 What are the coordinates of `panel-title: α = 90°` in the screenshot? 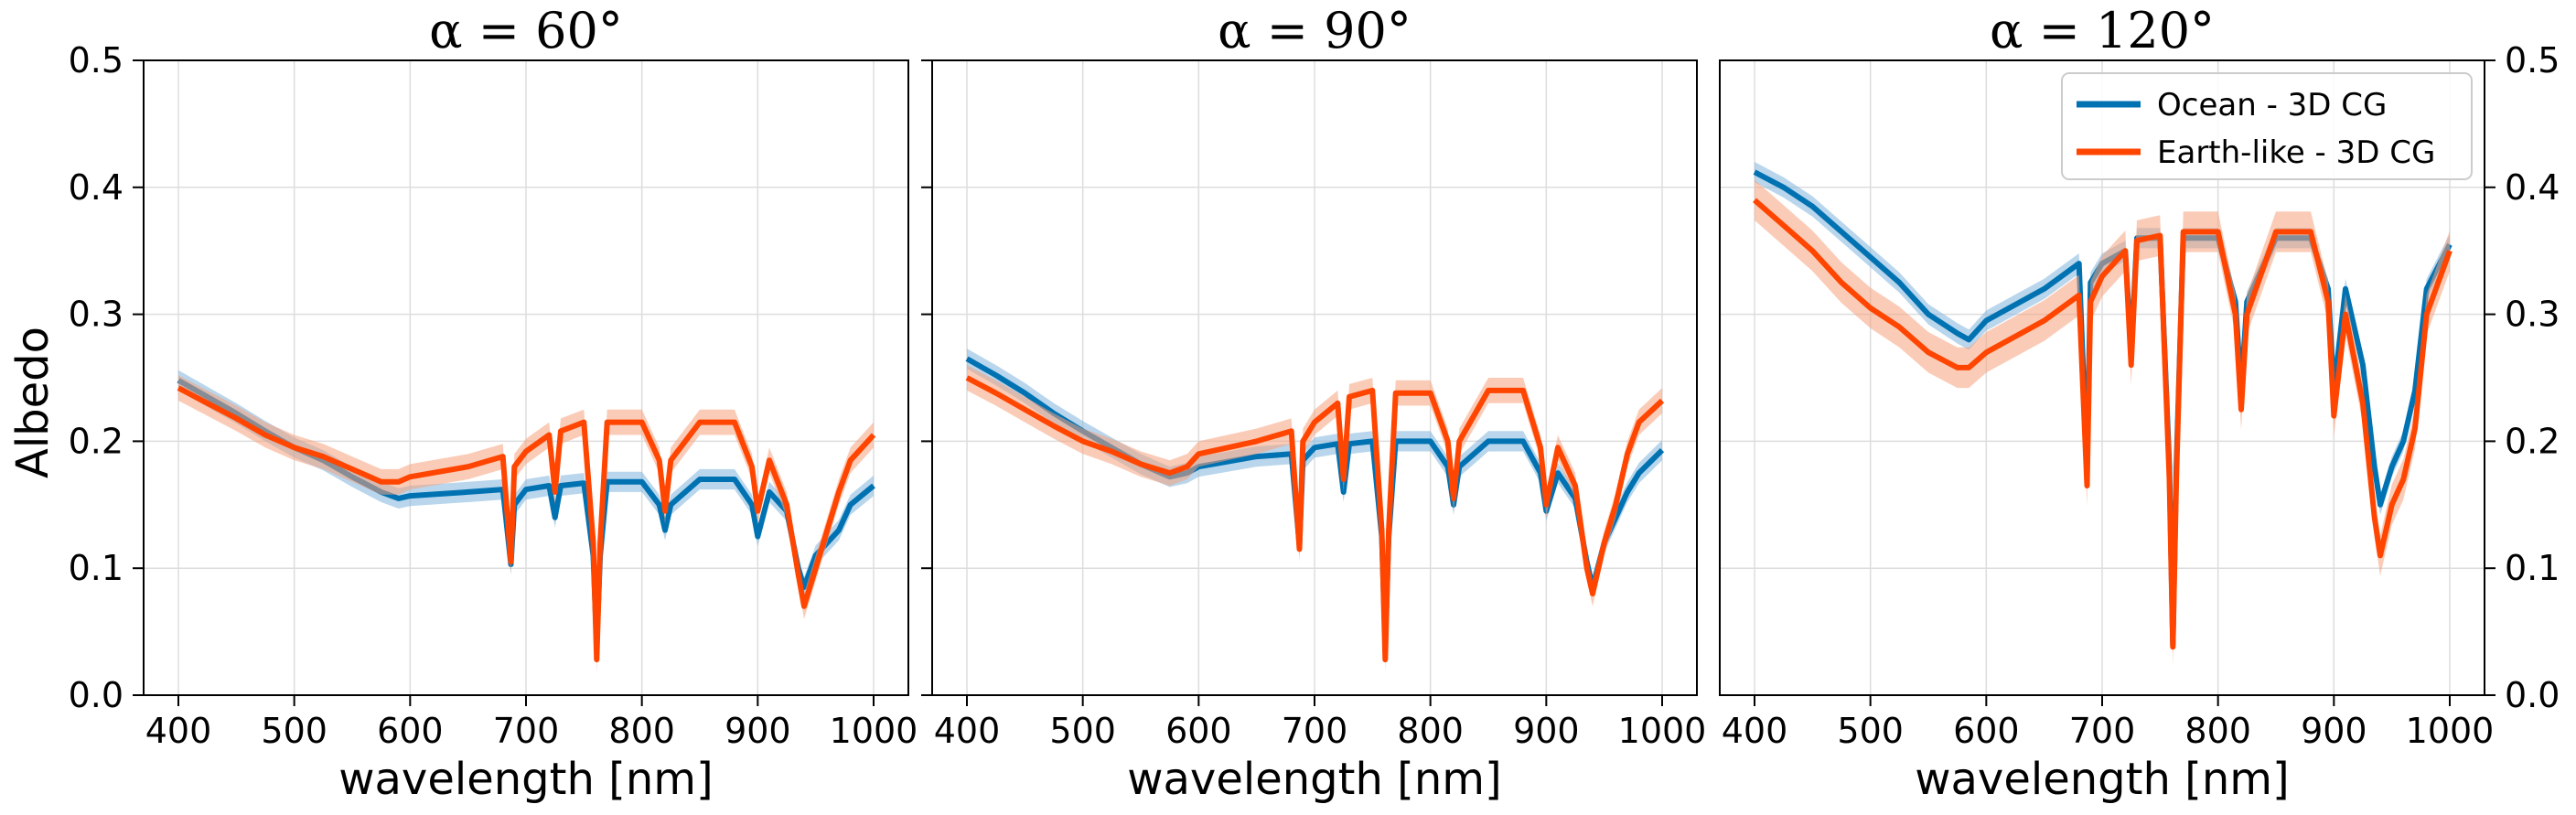 It's located at (1314, 30).